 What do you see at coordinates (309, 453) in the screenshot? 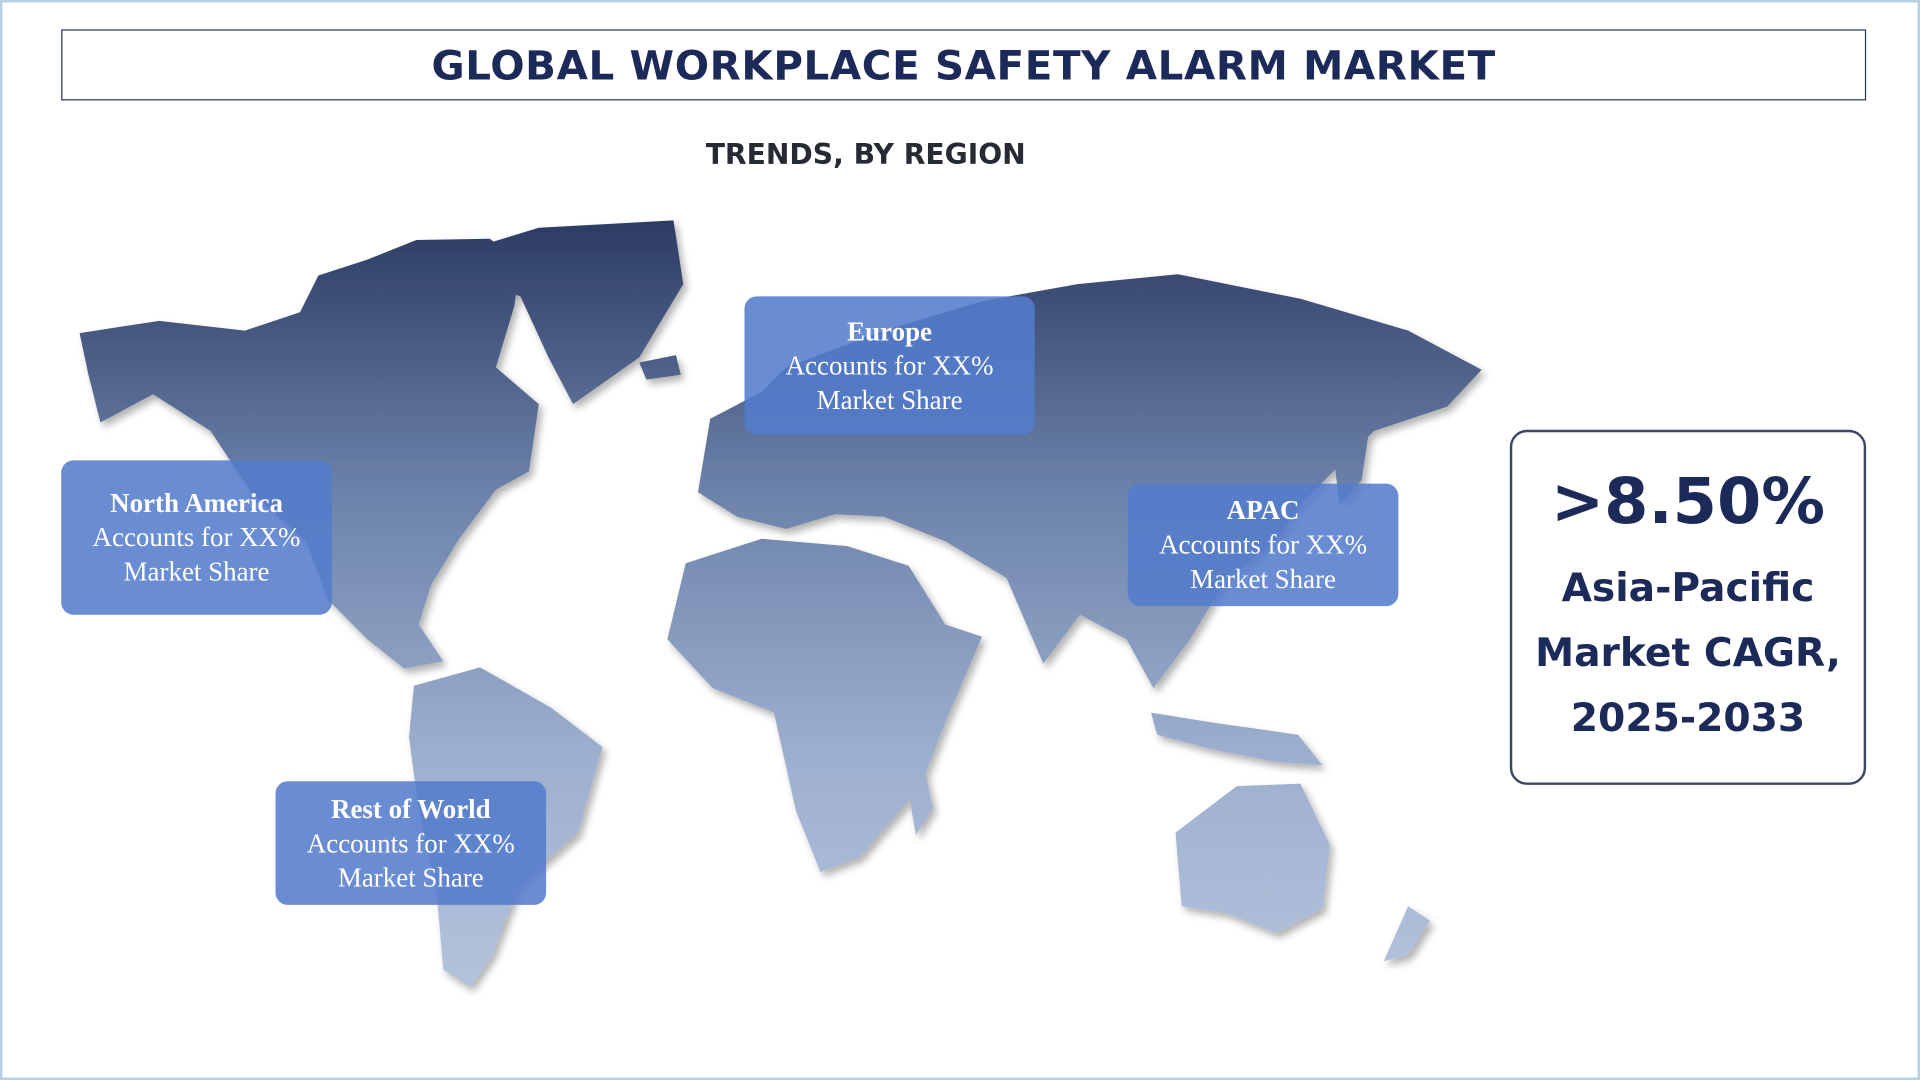
I see `north-america-shape` at bounding box center [309, 453].